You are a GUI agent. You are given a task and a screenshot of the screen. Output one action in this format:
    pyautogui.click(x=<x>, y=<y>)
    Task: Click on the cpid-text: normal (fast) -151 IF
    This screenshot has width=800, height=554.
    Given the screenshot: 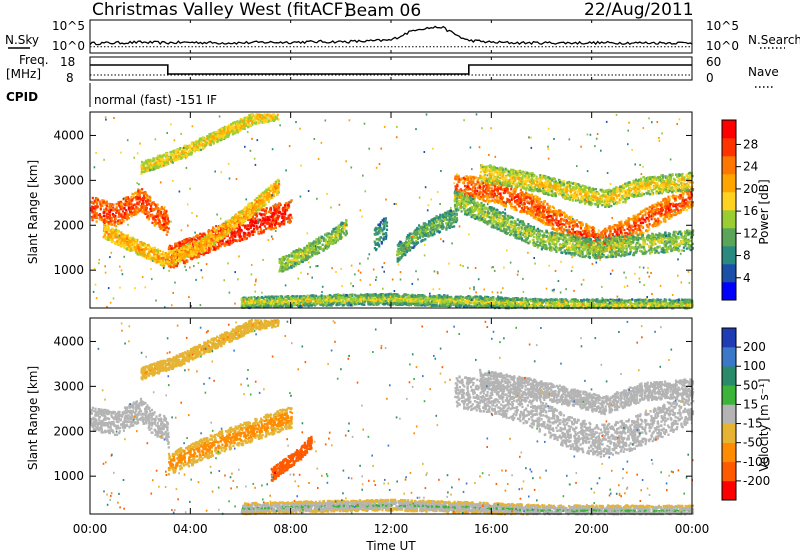 What is the action you would take?
    pyautogui.click(x=155, y=100)
    